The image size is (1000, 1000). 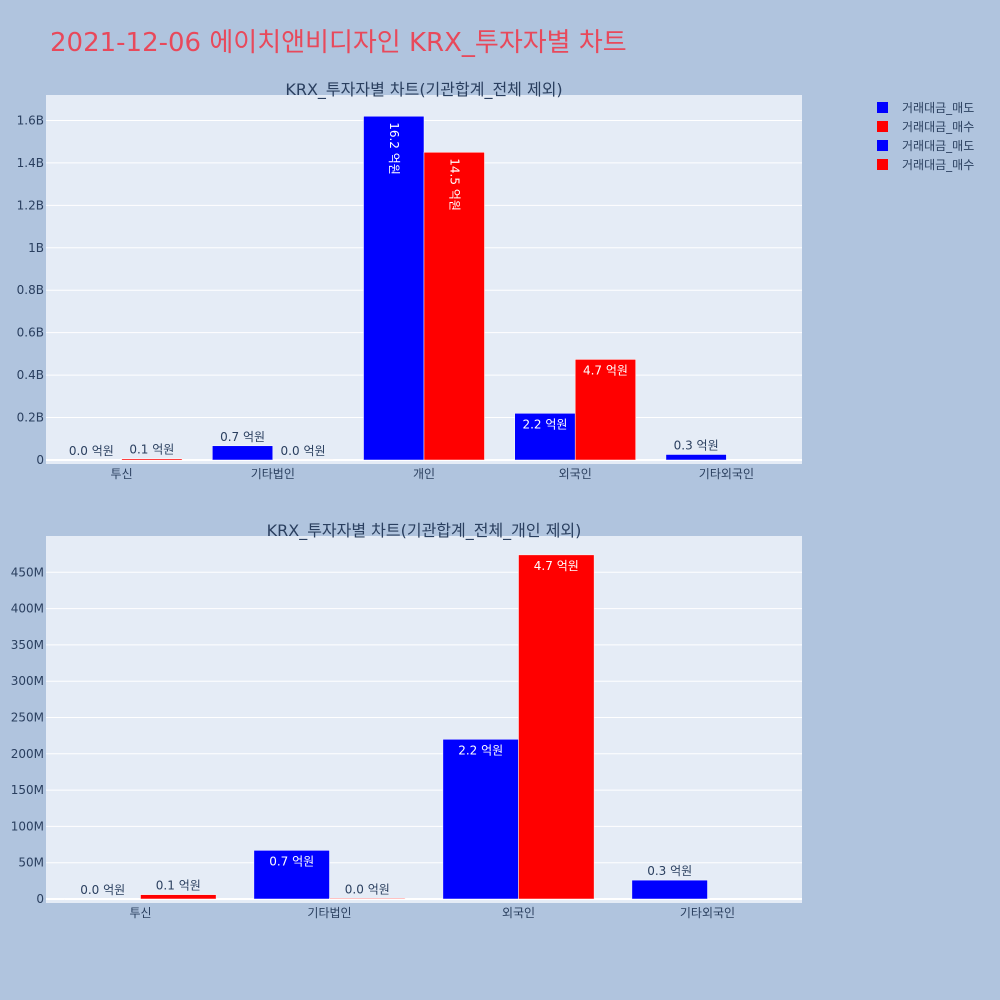 What do you see at coordinates (424, 474) in the screenshot?
I see `x-tick-label: 개인` at bounding box center [424, 474].